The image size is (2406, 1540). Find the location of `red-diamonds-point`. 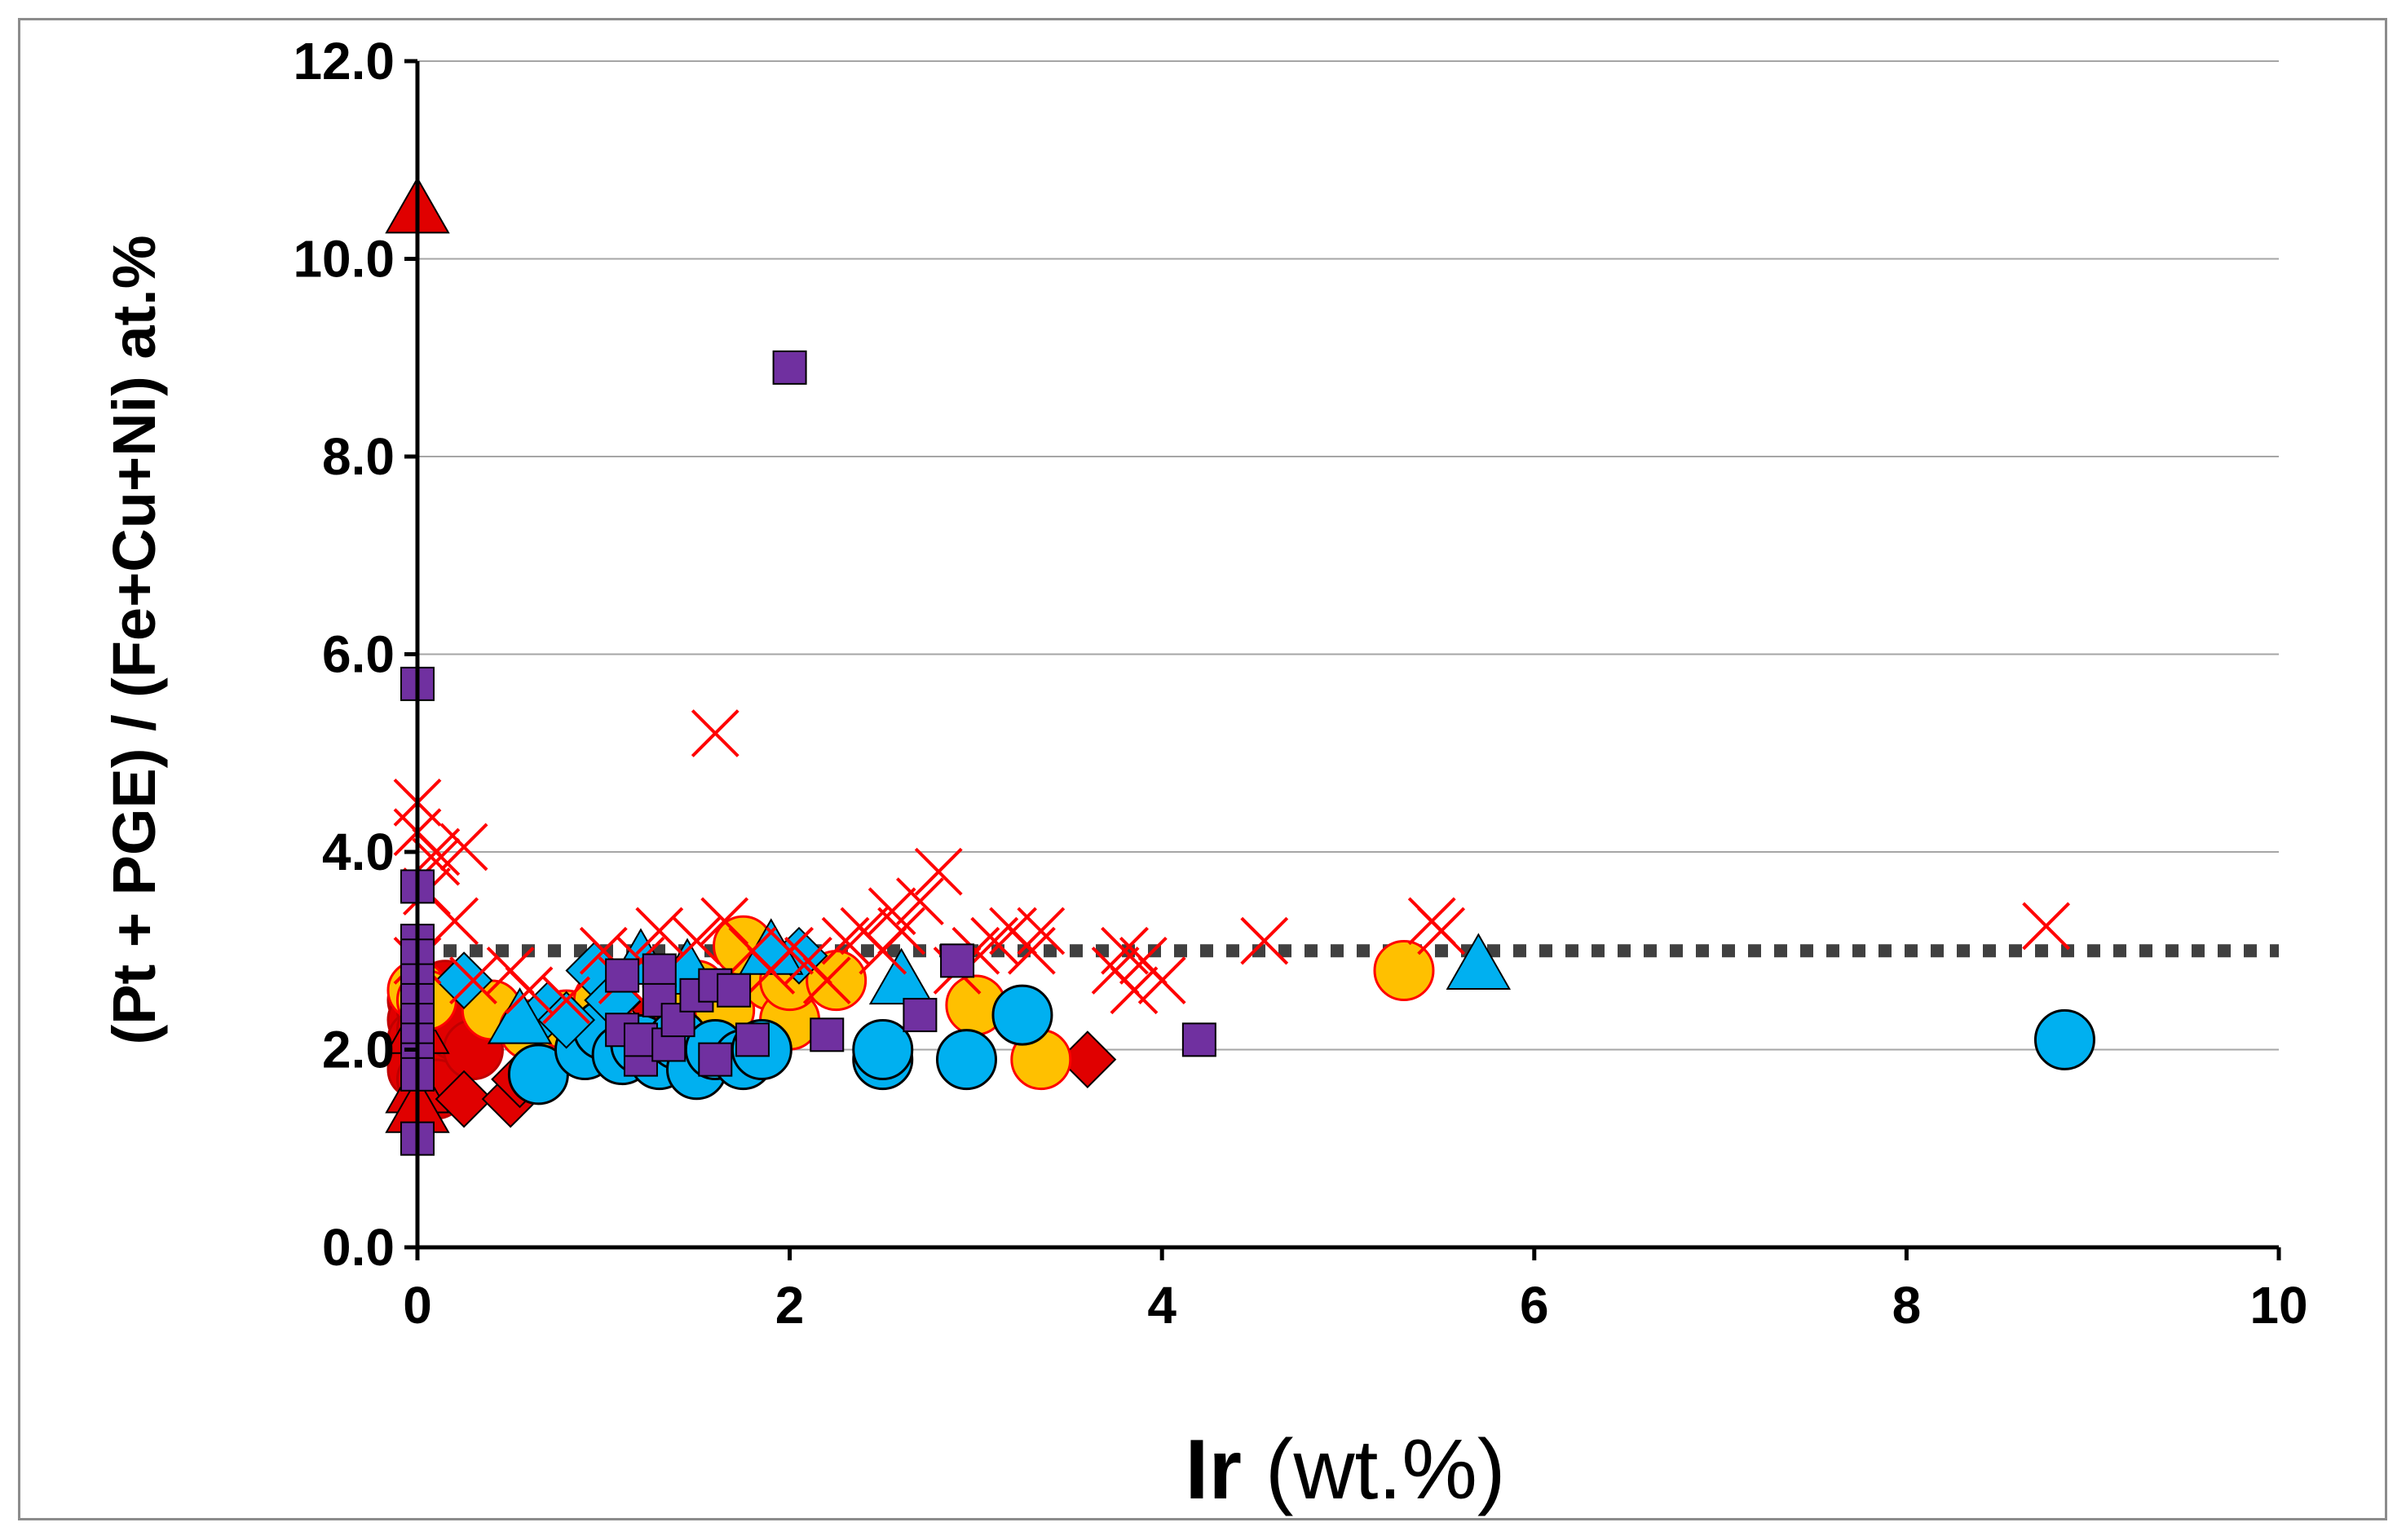

red-diamonds-point is located at coordinates (464, 1099).